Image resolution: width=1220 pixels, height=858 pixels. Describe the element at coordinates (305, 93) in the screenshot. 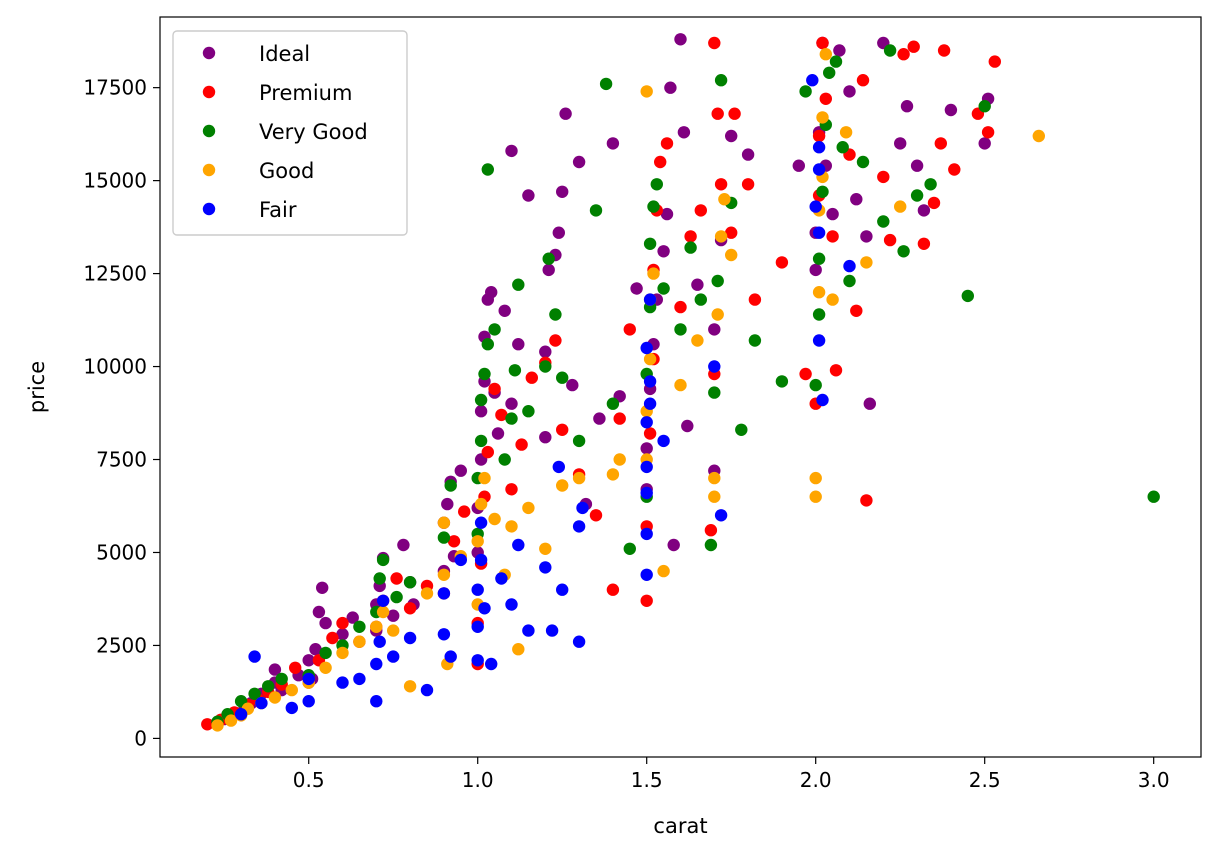

I see `legend-label: Premium` at that location.